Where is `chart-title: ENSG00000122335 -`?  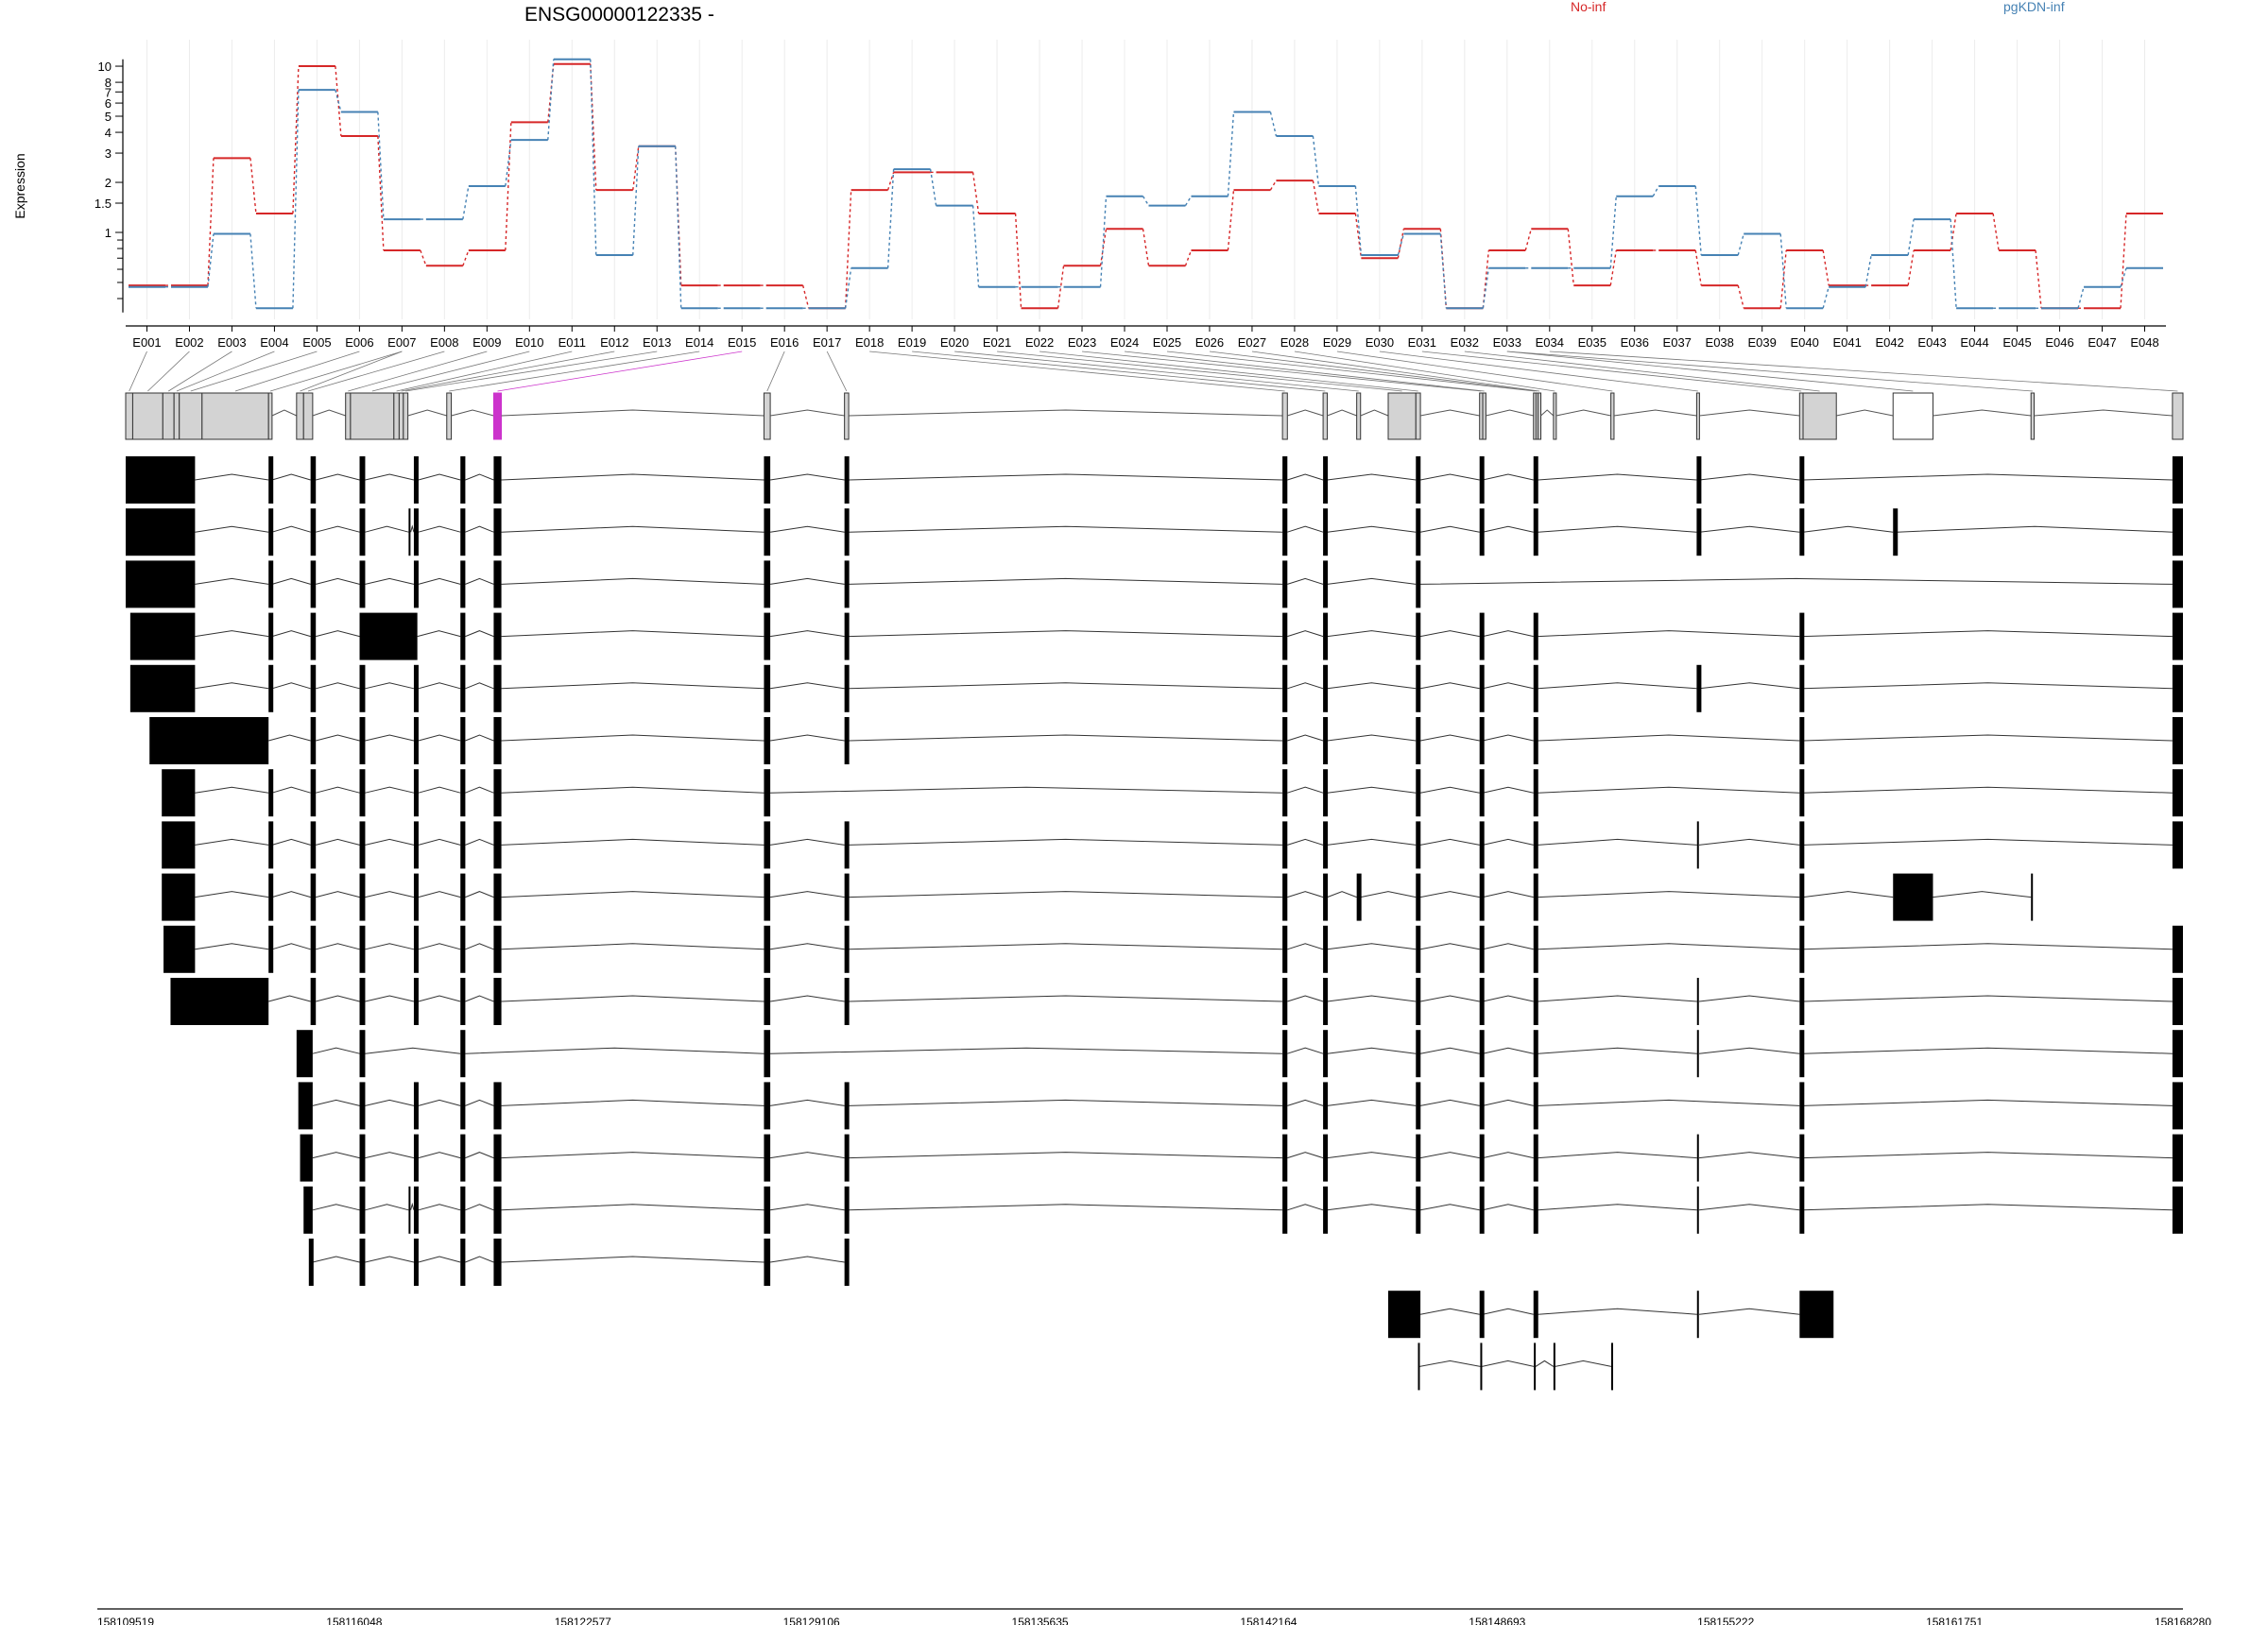 chart-title: ENSG00000122335 - is located at coordinates (619, 15).